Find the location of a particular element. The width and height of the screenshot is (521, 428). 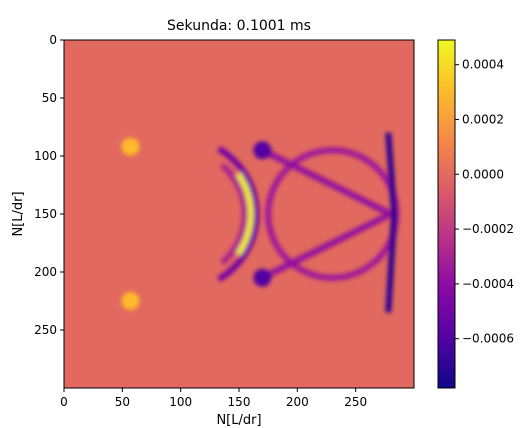

y-tick-label: 100 is located at coordinates (45, 156).